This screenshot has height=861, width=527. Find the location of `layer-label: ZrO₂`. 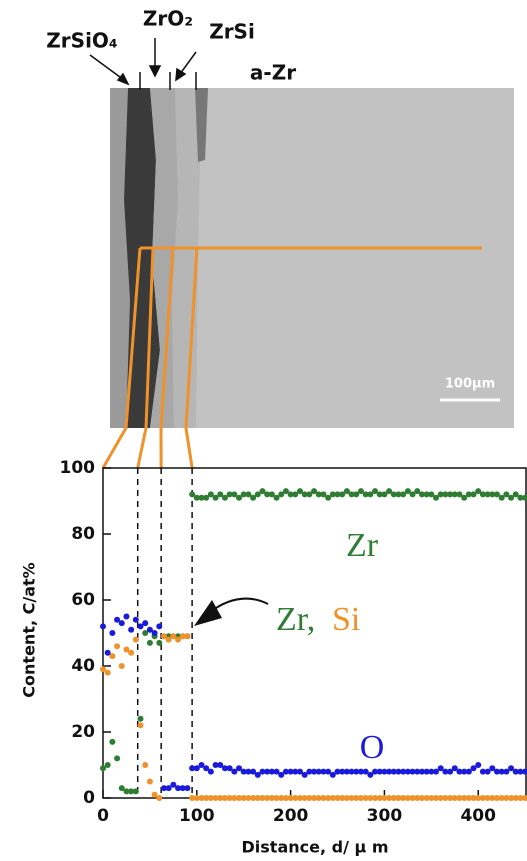

layer-label: ZrO₂ is located at coordinates (168, 19).